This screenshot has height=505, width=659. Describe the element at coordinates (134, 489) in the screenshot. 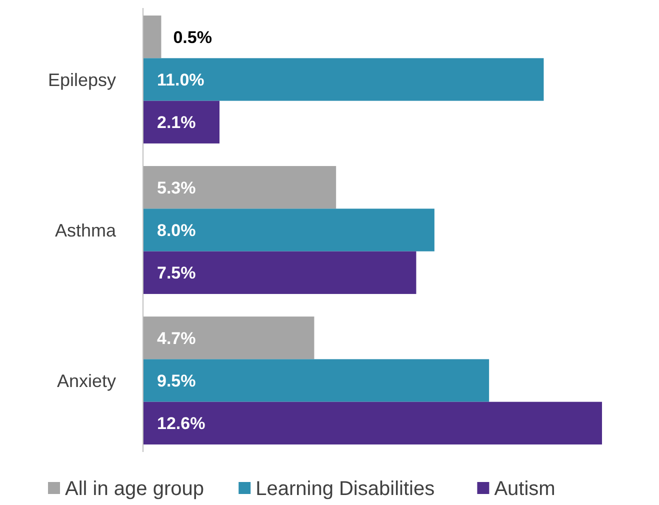

I see `legend-label: All in age group` at that location.